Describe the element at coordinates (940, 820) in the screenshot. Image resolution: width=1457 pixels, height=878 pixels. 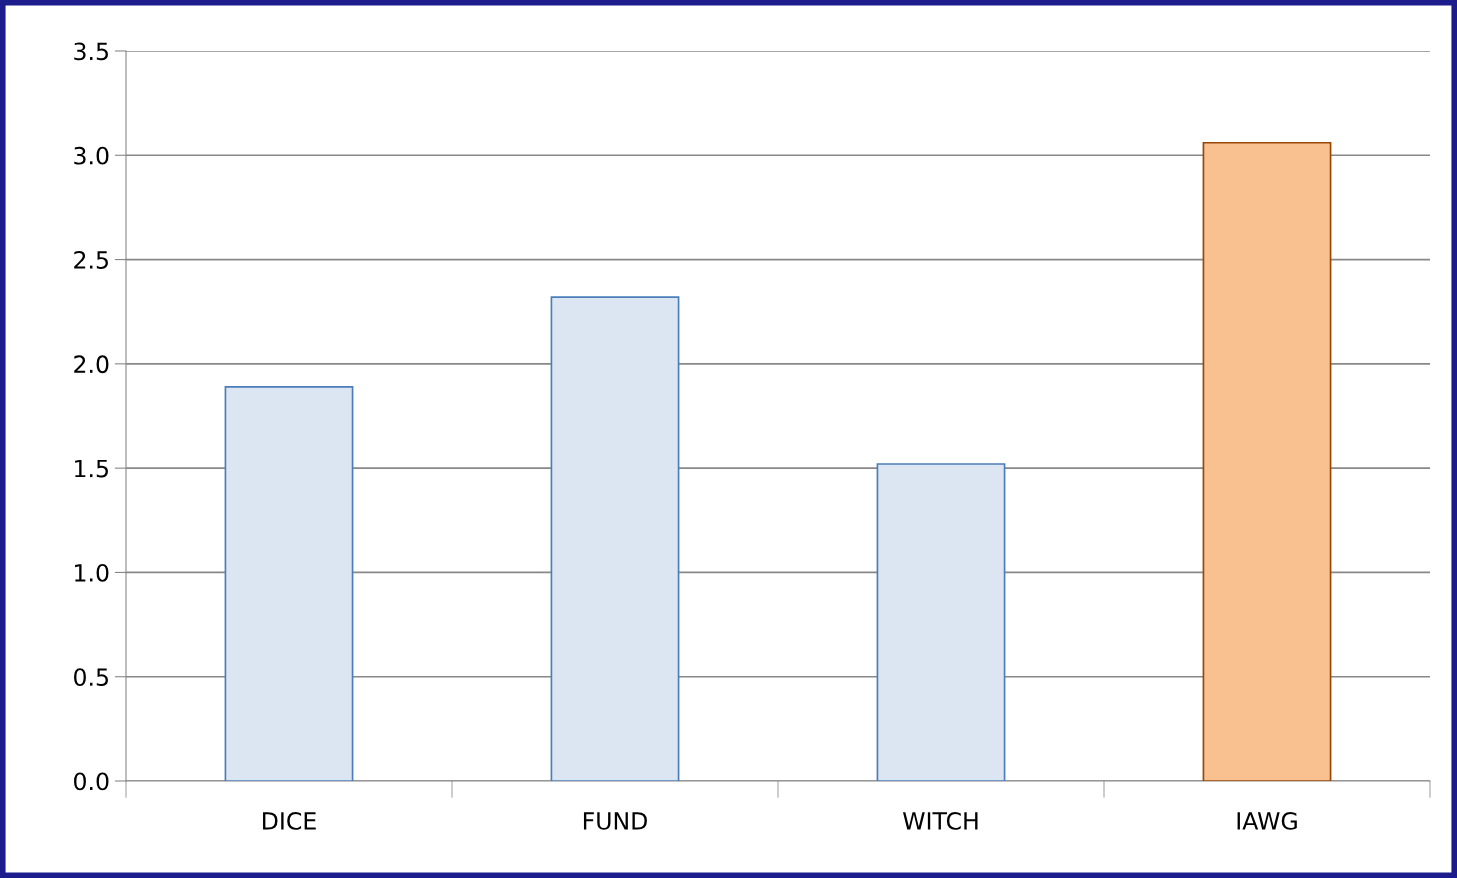
I see `x-tick-label: WITCH` at that location.